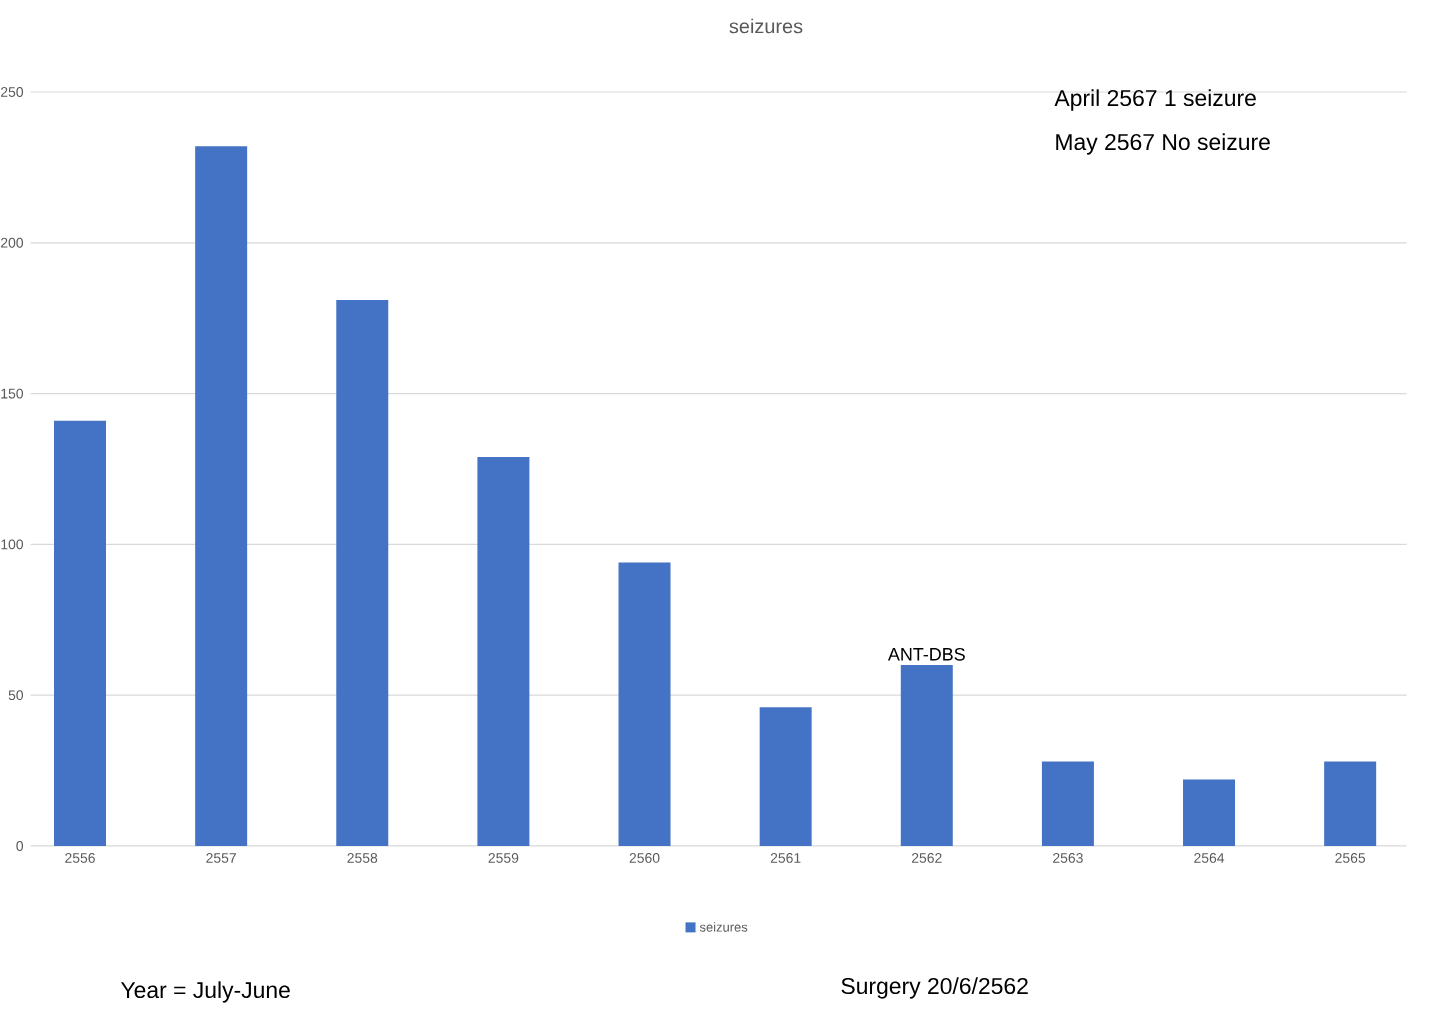  I want to click on annotation: May 2567 No seizure, so click(1163, 144).